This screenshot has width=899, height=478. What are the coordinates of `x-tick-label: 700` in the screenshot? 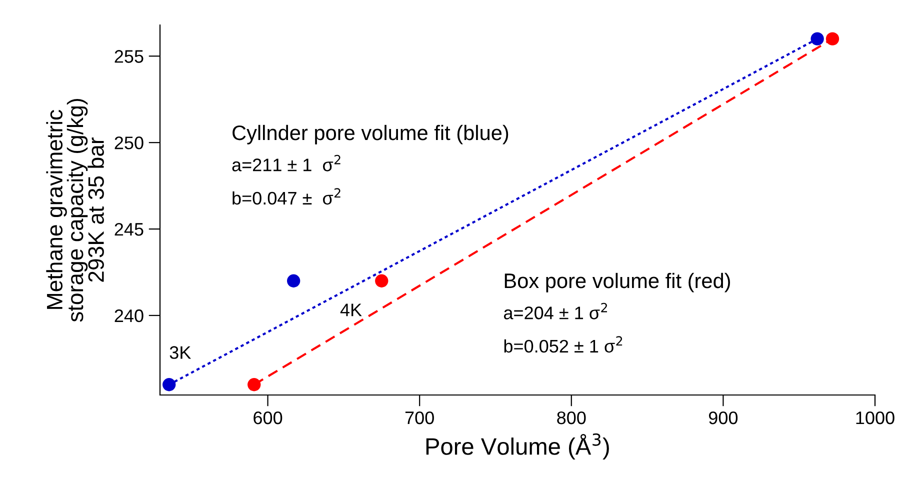 It's located at (419, 417).